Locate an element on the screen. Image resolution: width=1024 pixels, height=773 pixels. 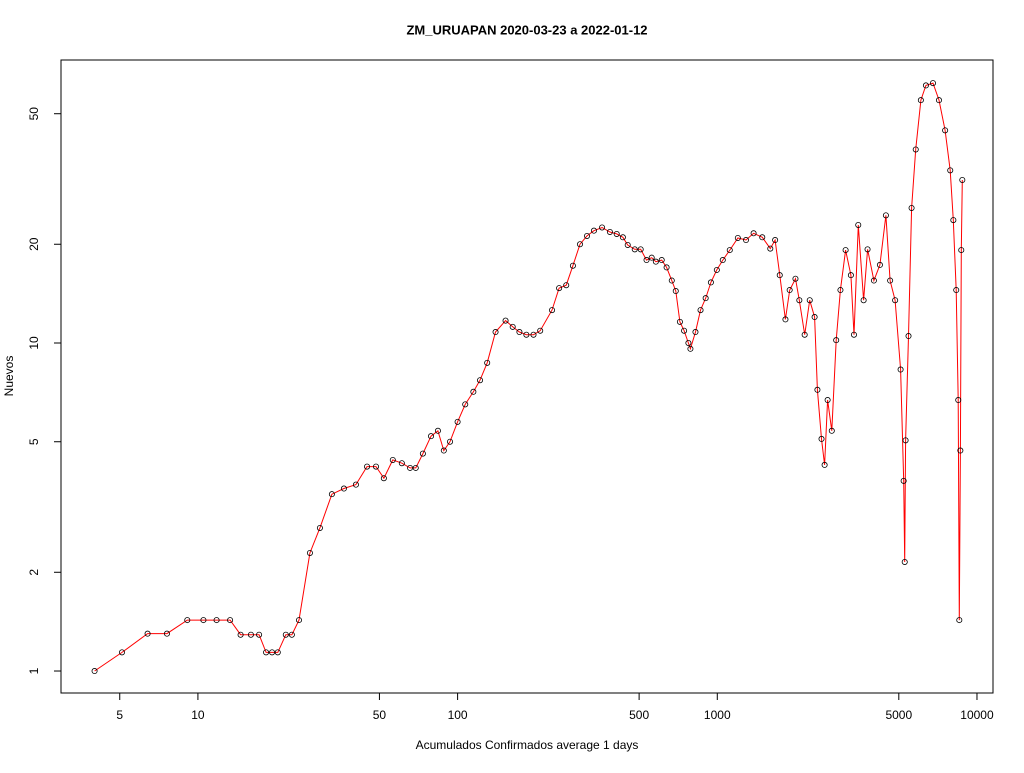
y-tick-label: 2 is located at coordinates (34, 572).